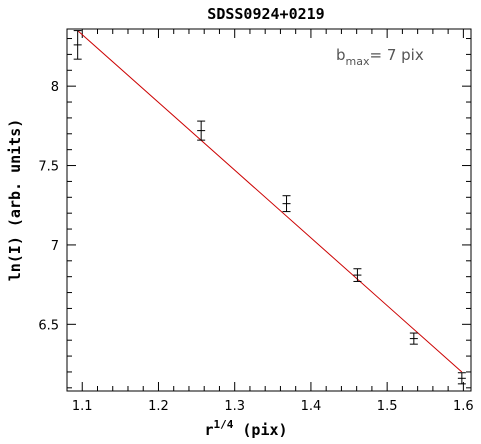 The image size is (481, 444). What do you see at coordinates (55, 246) in the screenshot?
I see `y-tick-label: 7` at bounding box center [55, 246].